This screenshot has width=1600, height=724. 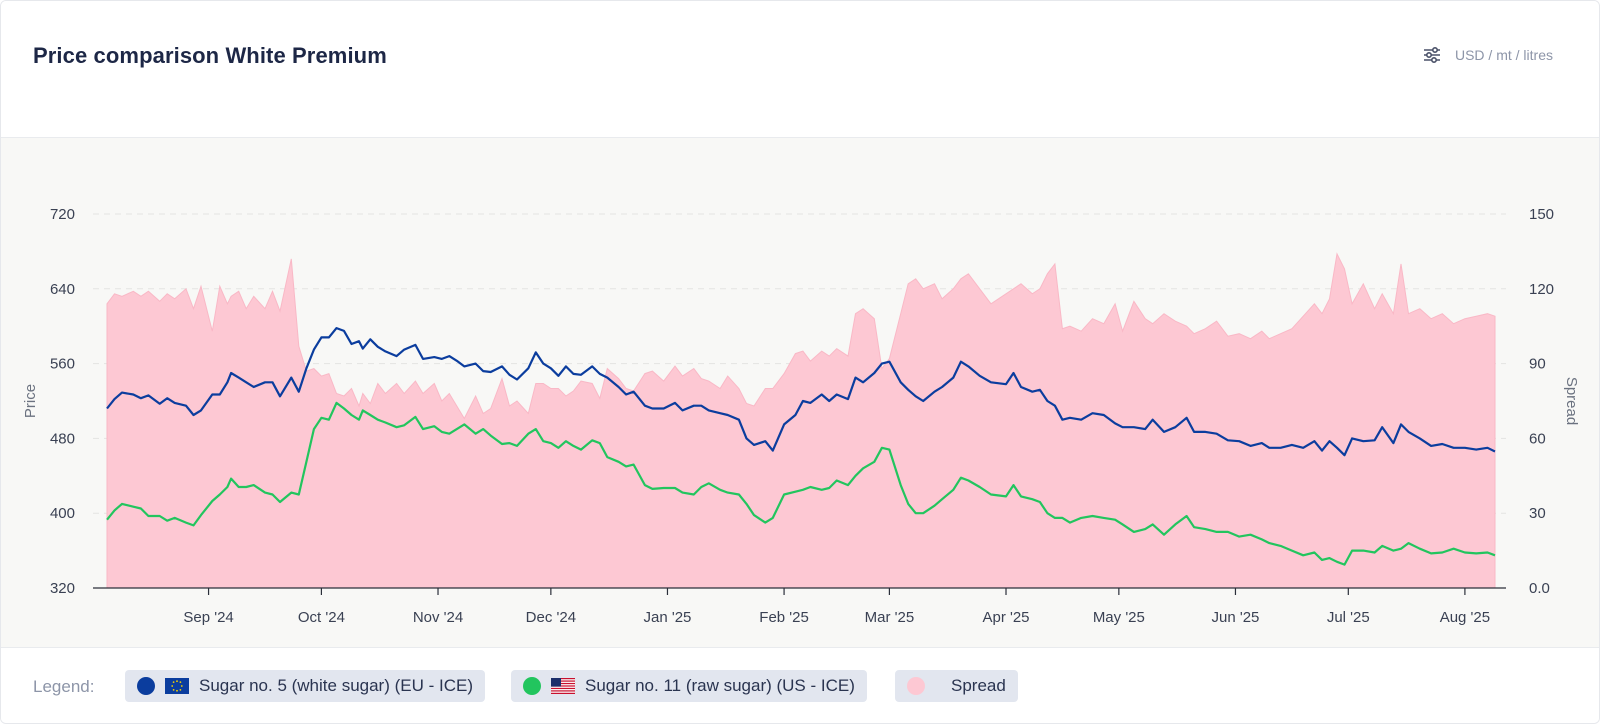 What do you see at coordinates (1571, 401) in the screenshot?
I see `y-right-axis-title: Spread` at bounding box center [1571, 401].